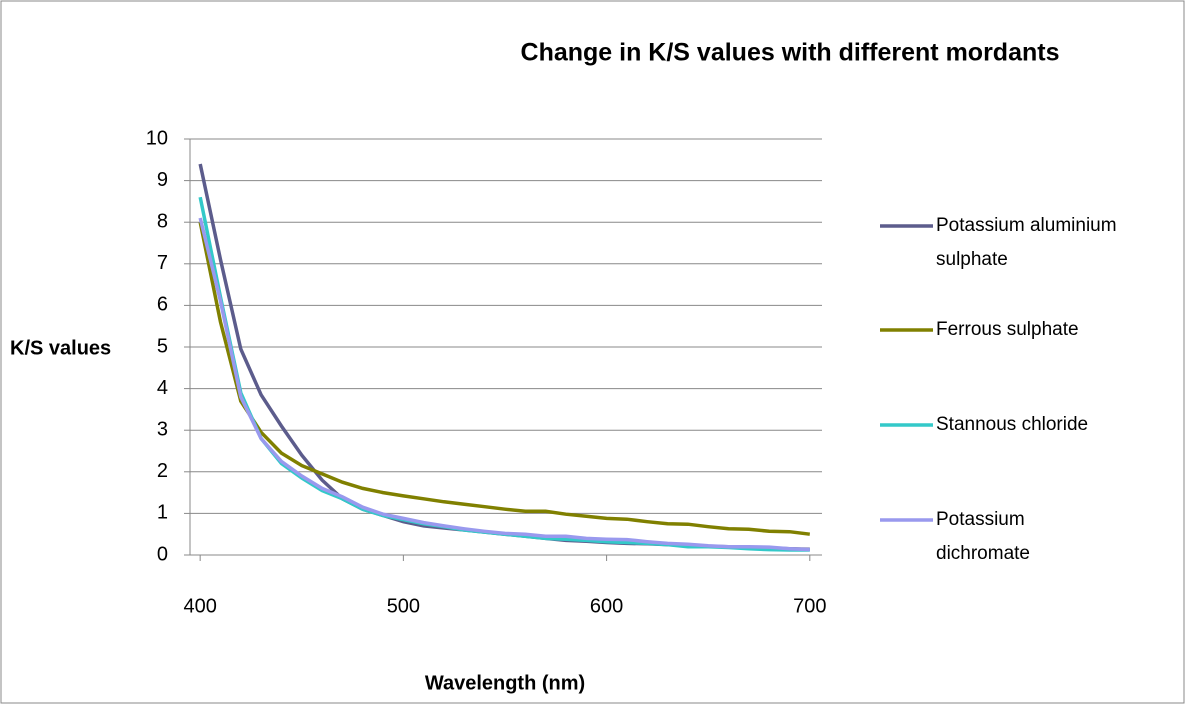 The width and height of the screenshot is (1185, 704). What do you see at coordinates (606, 606) in the screenshot?
I see `x-tick-label: 600` at bounding box center [606, 606].